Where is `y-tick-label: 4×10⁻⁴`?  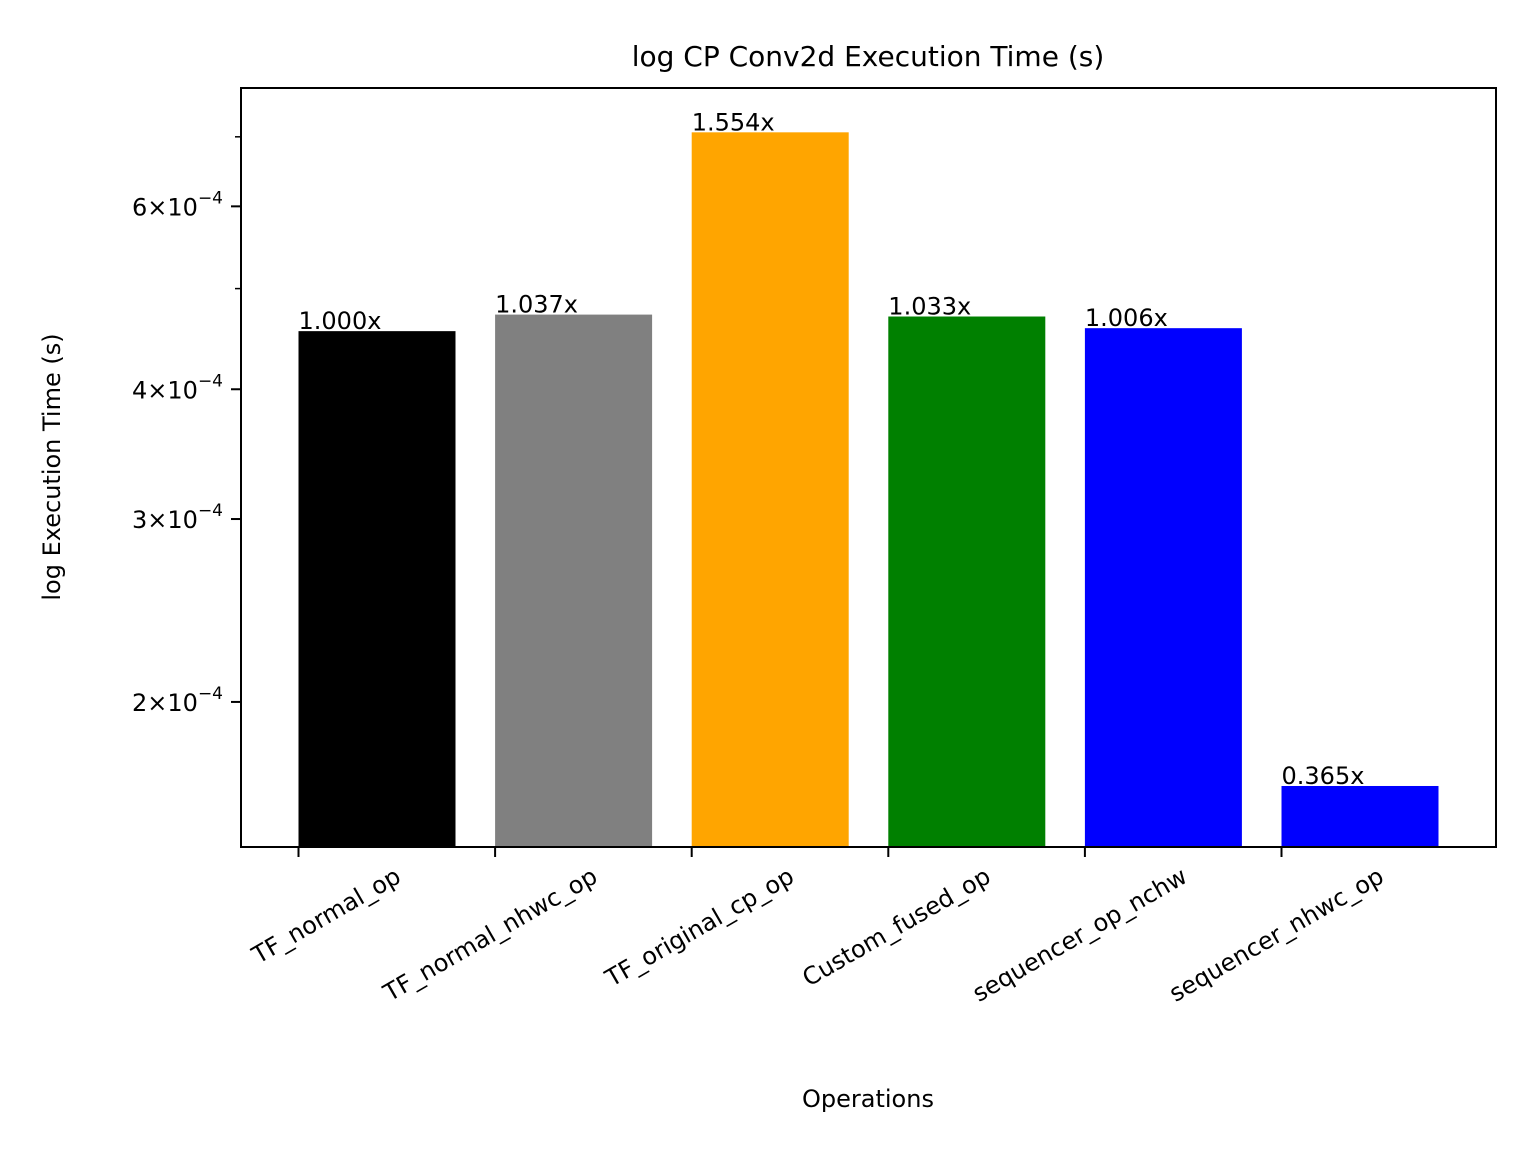
y-tick-label: 4×10⁻⁴ is located at coordinates (177, 387).